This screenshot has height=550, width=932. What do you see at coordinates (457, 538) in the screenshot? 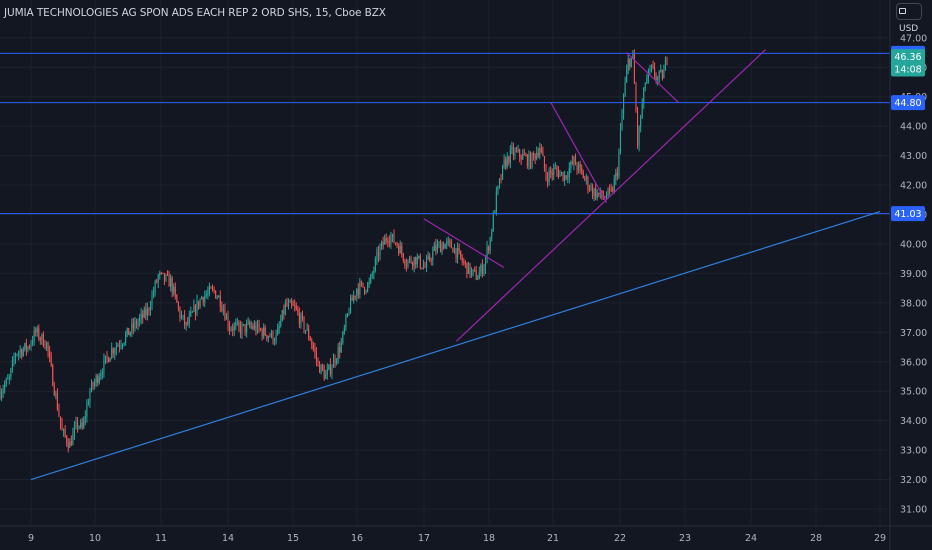
I see `time-axis: 9 10 11 14 15 16 17 18 21 22 23 24 28 29` at bounding box center [457, 538].